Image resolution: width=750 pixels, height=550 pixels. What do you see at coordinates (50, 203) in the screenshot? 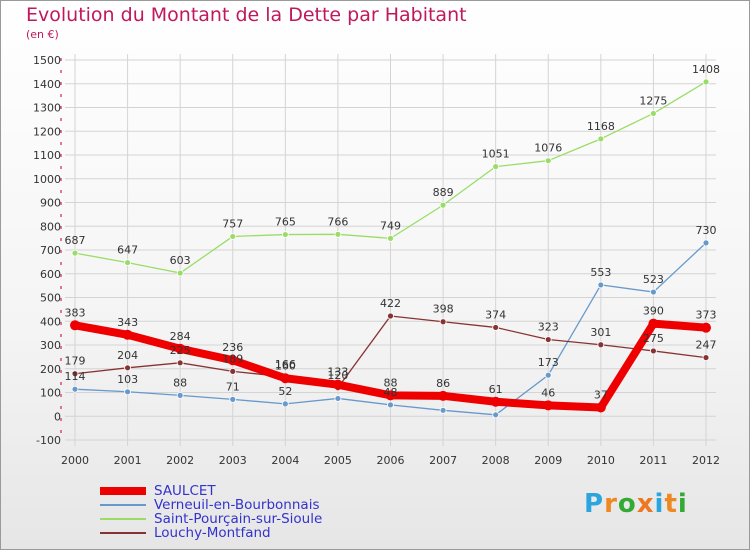
I see `y-tick-label: 900` at bounding box center [50, 203].